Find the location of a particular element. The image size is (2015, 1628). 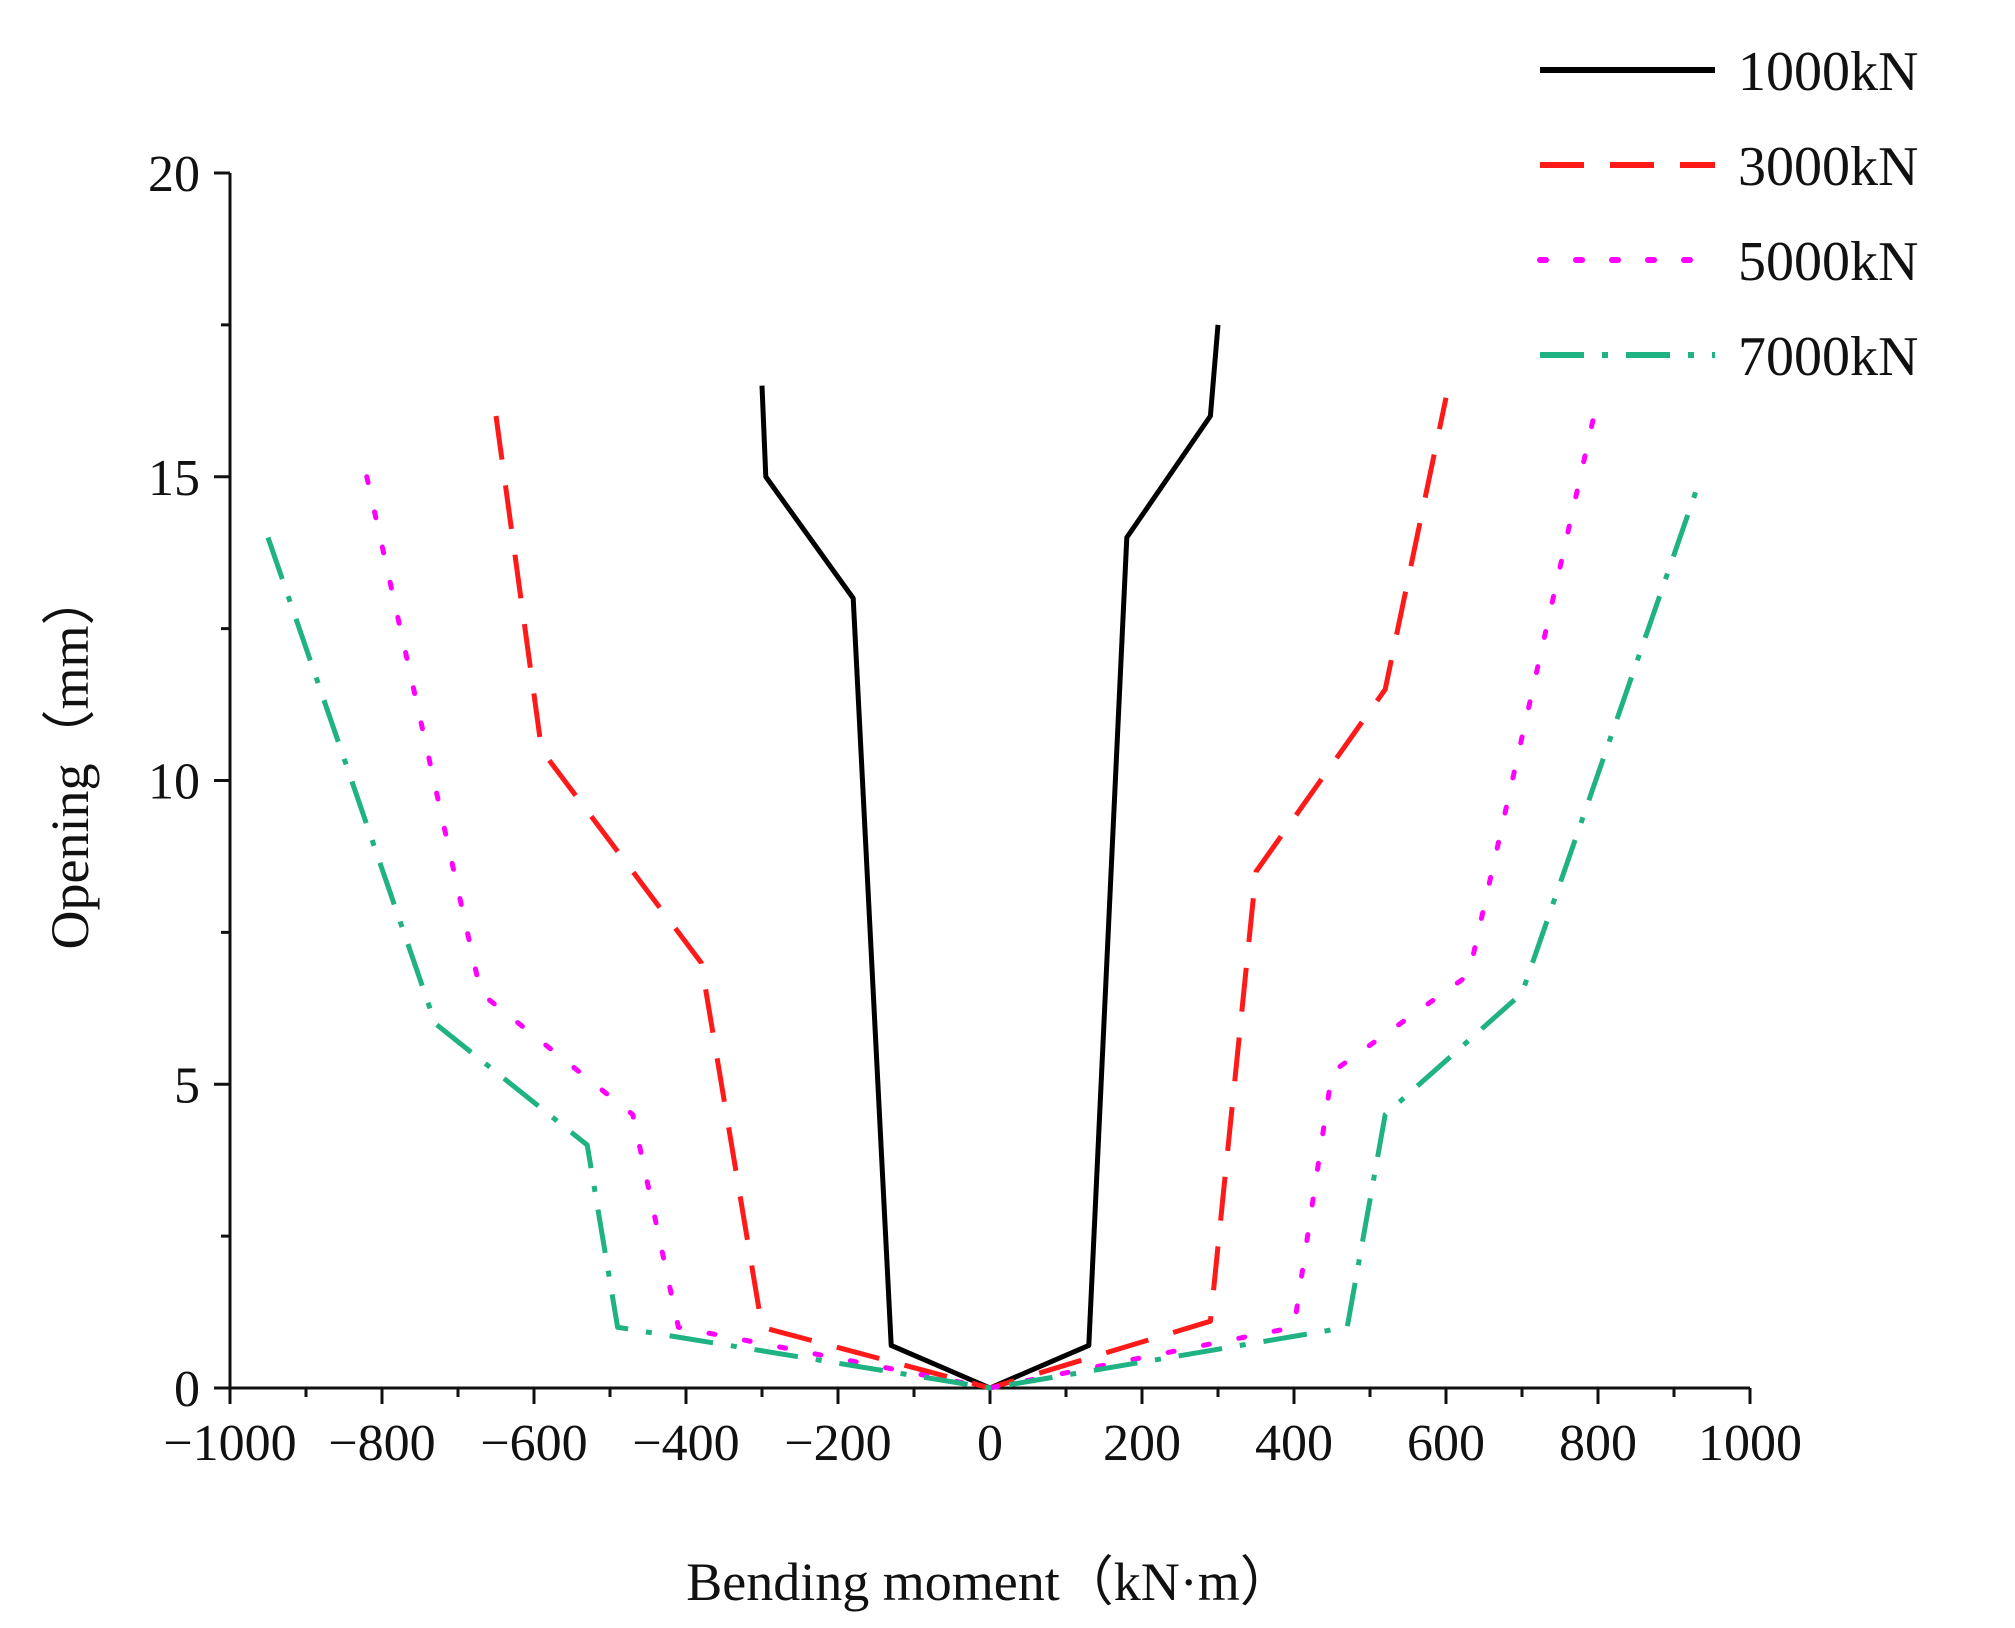

y-tick-label: 5 is located at coordinates (187, 1085).